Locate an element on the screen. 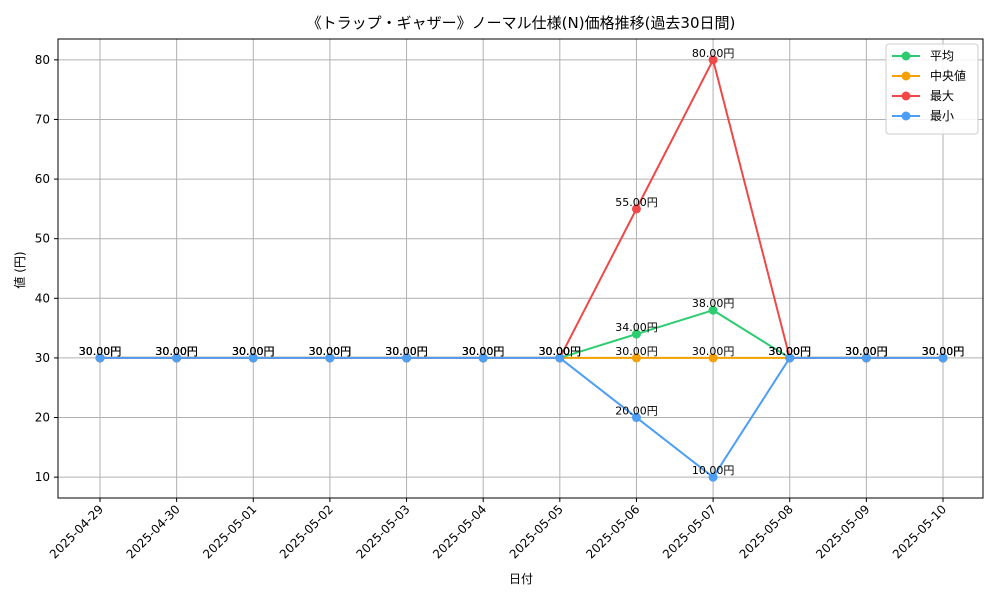  y-tick-label: 40 is located at coordinates (42, 298).